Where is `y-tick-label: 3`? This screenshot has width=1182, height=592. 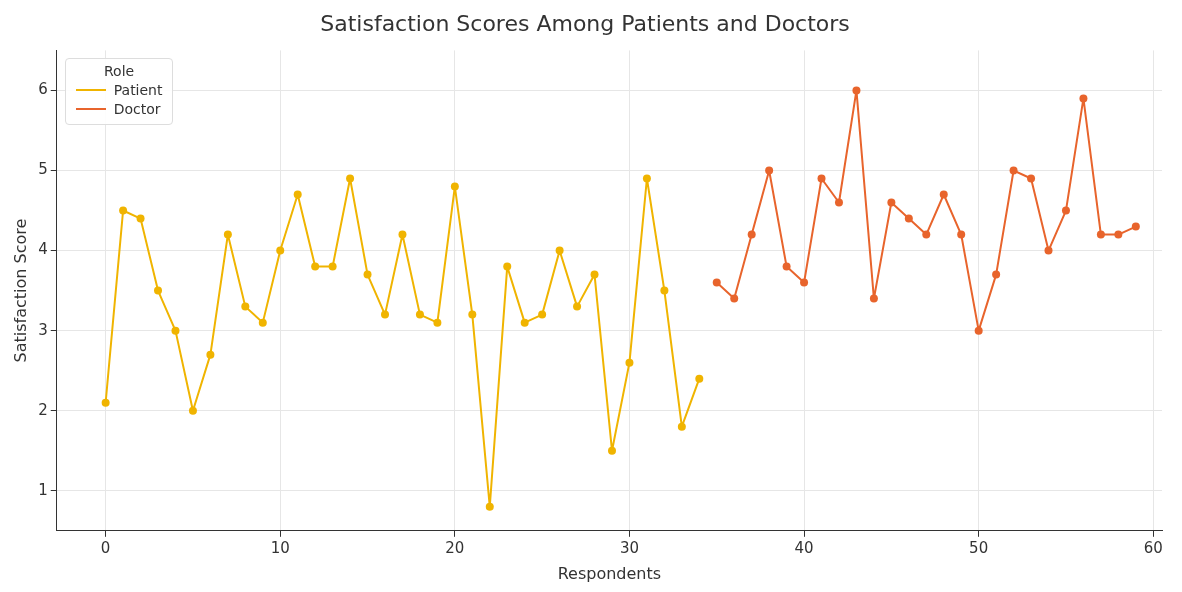
y-tick-label: 3 is located at coordinates (43, 329).